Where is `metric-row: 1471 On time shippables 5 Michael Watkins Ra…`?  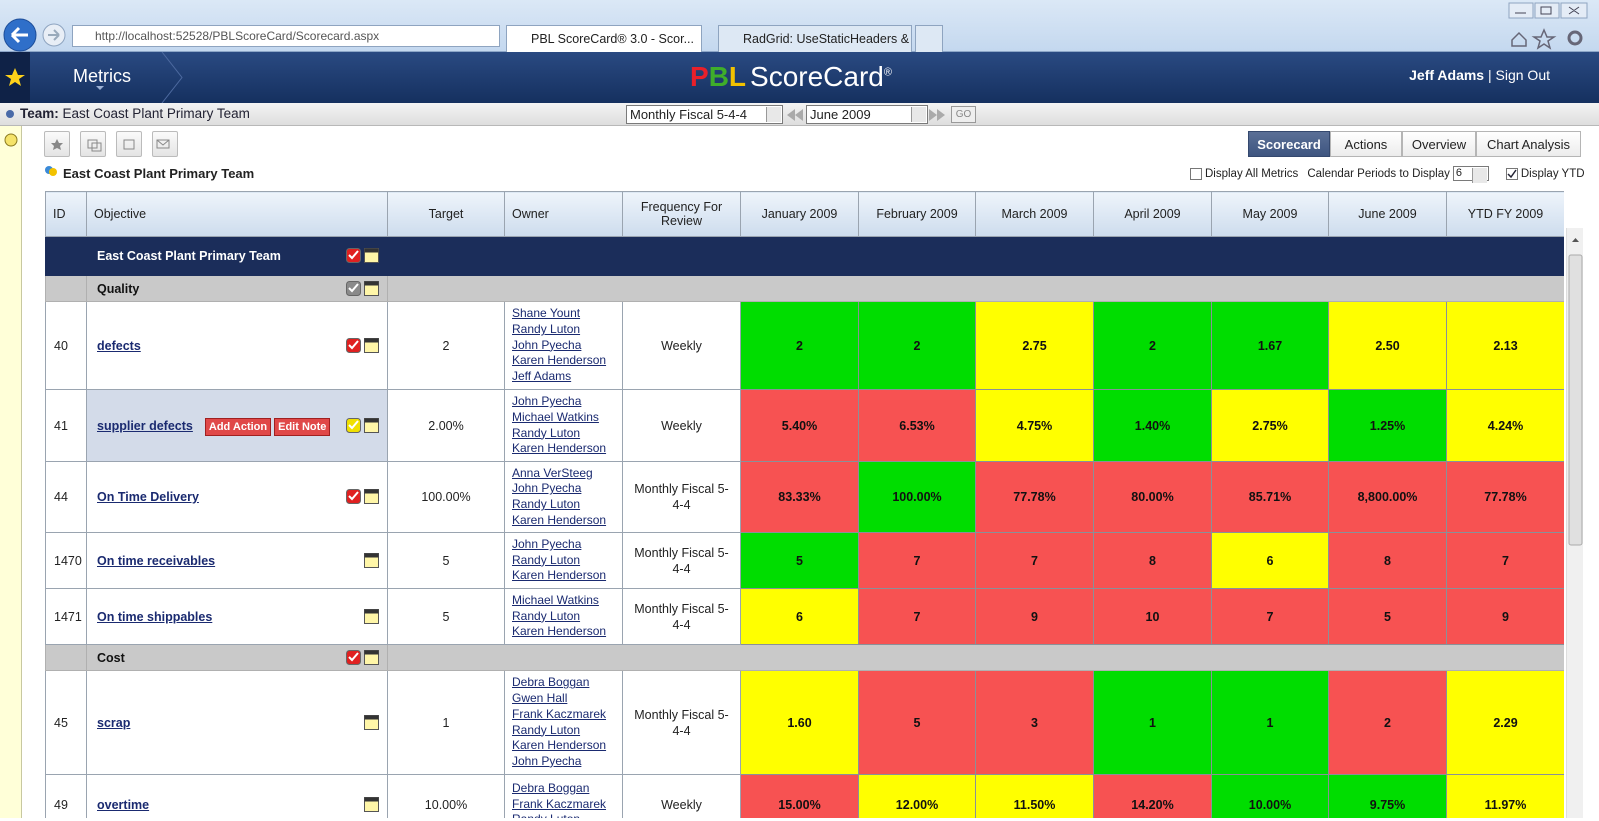
metric-row: 1471 On time shippables 5 Michael Watkins Ra… is located at coordinates (804, 616).